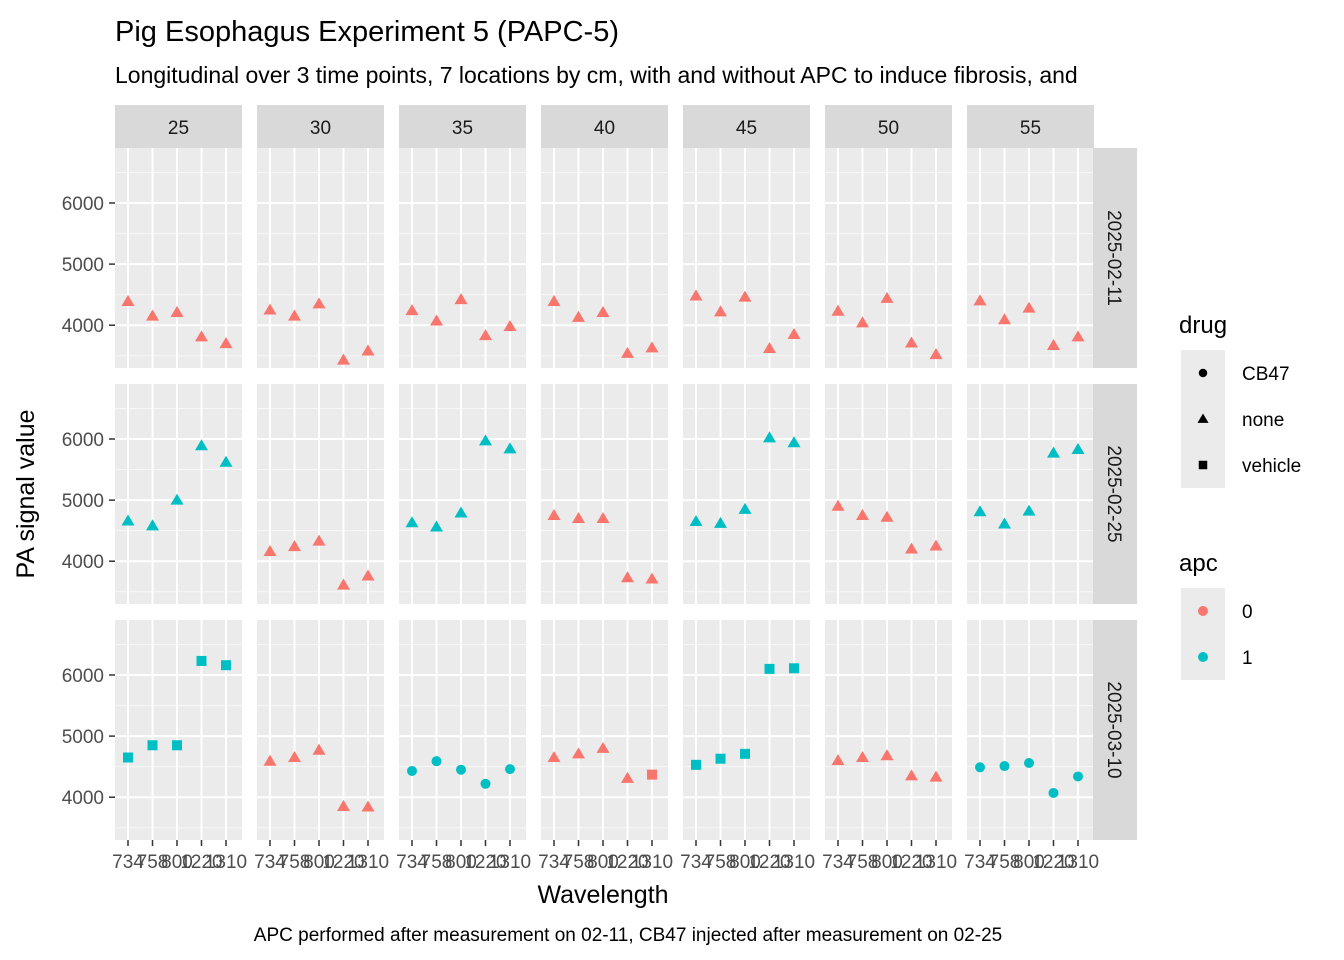 This screenshot has width=1344, height=960. What do you see at coordinates (83, 798) in the screenshot?
I see `y-tick-label: 4000` at bounding box center [83, 798].